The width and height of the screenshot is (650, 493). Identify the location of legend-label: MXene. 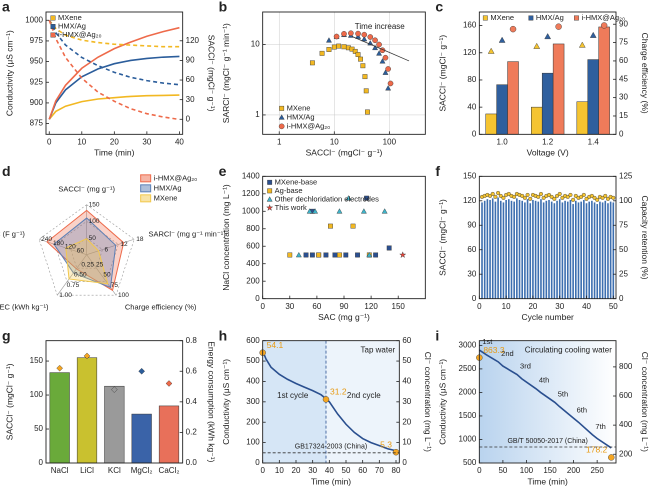
(299, 107).